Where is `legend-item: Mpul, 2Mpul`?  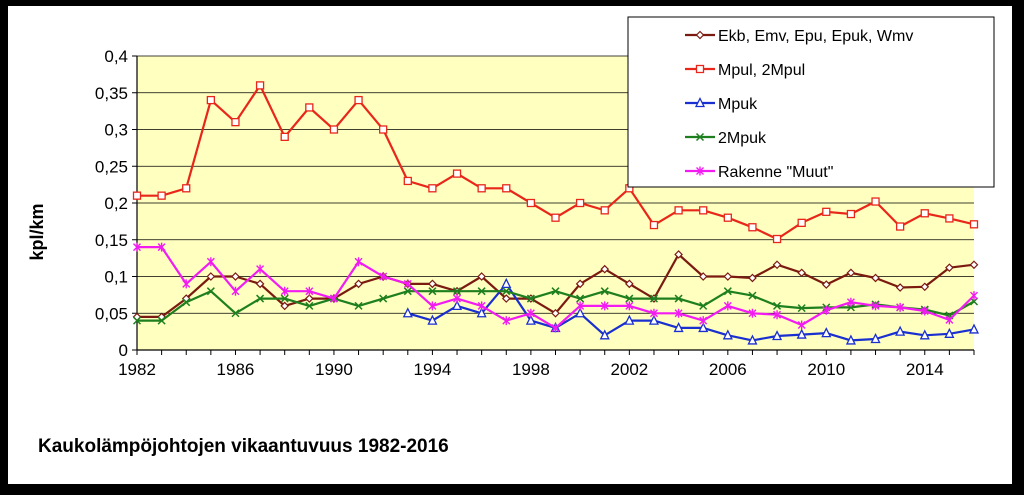 legend-item: Mpul, 2Mpul is located at coordinates (745, 70).